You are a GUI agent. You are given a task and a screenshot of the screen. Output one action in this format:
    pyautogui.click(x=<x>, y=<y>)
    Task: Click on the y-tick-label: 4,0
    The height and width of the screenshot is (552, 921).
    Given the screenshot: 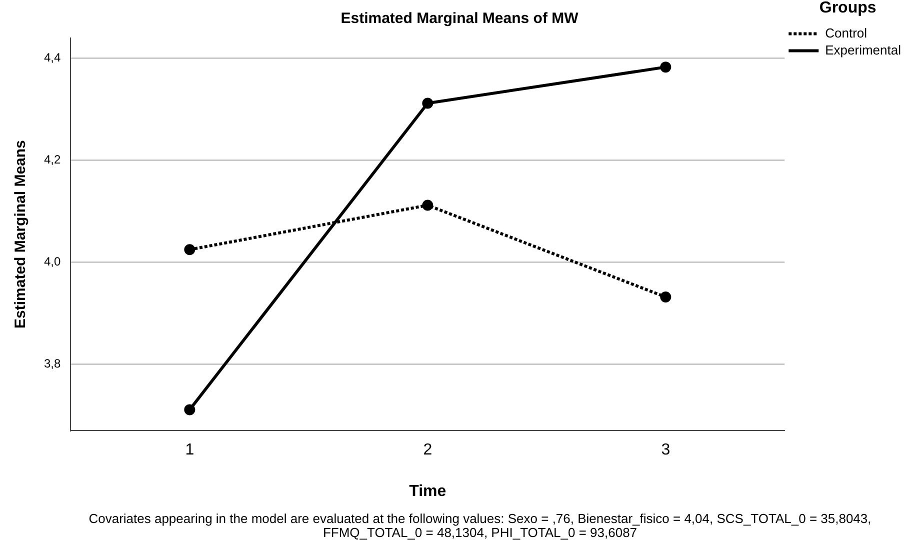 What is the action you would take?
    pyautogui.click(x=52, y=261)
    